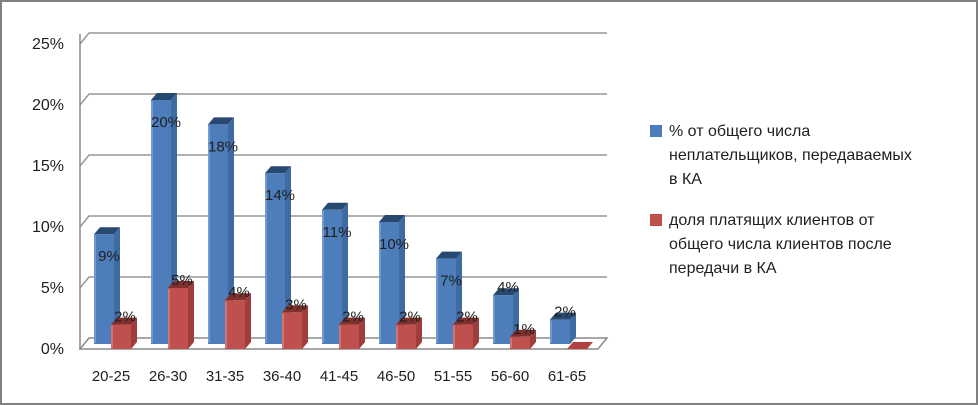  I want to click on x-axis-category-label: 41-45, so click(339, 376).